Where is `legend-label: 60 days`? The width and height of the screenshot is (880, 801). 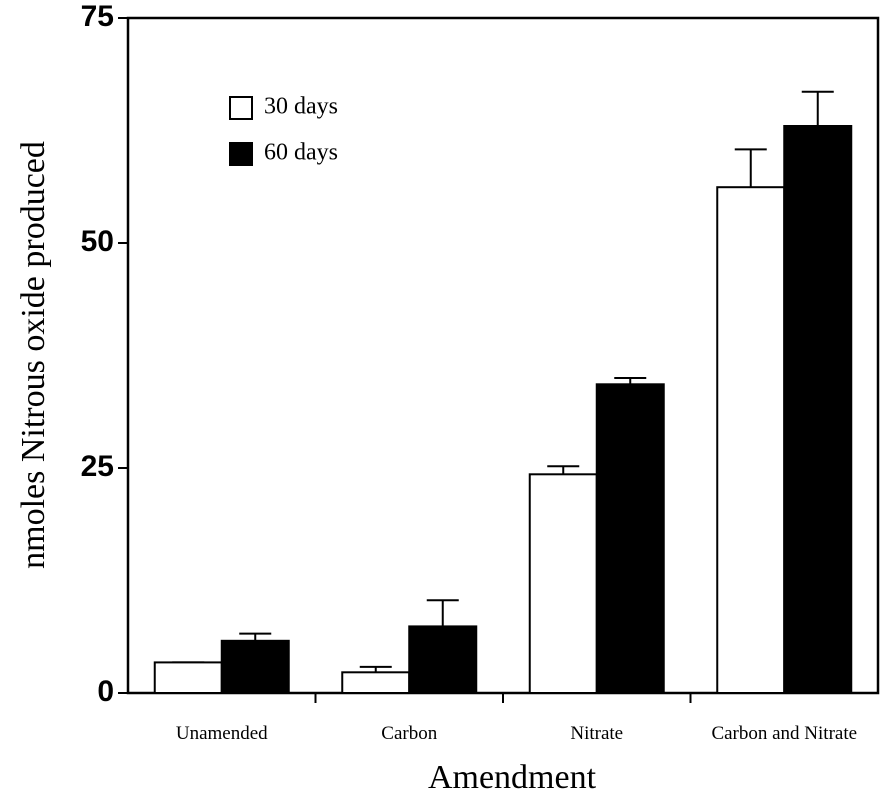 legend-label: 60 days is located at coordinates (301, 153).